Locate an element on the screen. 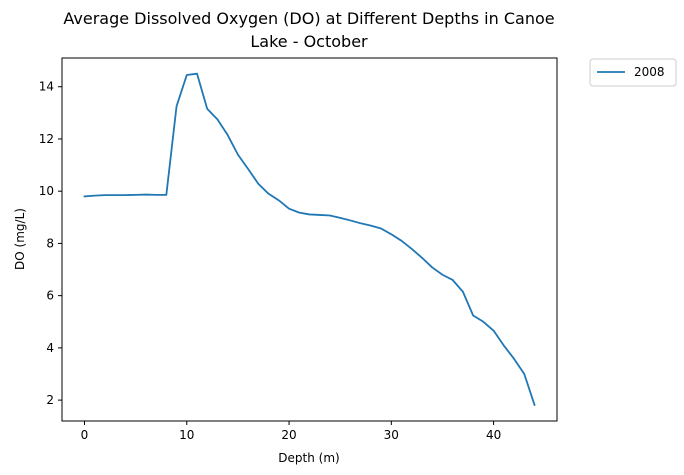 Image resolution: width=684 pixels, height=475 pixels. y-tick-label-10: 10 is located at coordinates (46, 191).